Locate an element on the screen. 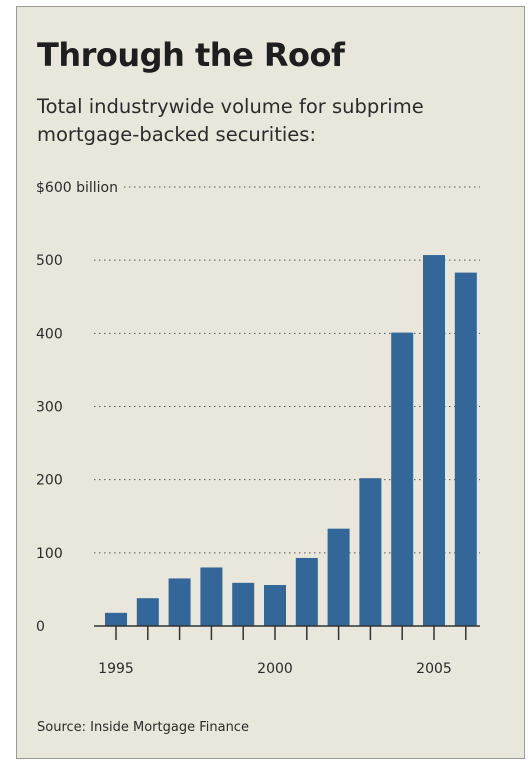 This screenshot has height=765, width=531. bar-2002 is located at coordinates (338, 577).